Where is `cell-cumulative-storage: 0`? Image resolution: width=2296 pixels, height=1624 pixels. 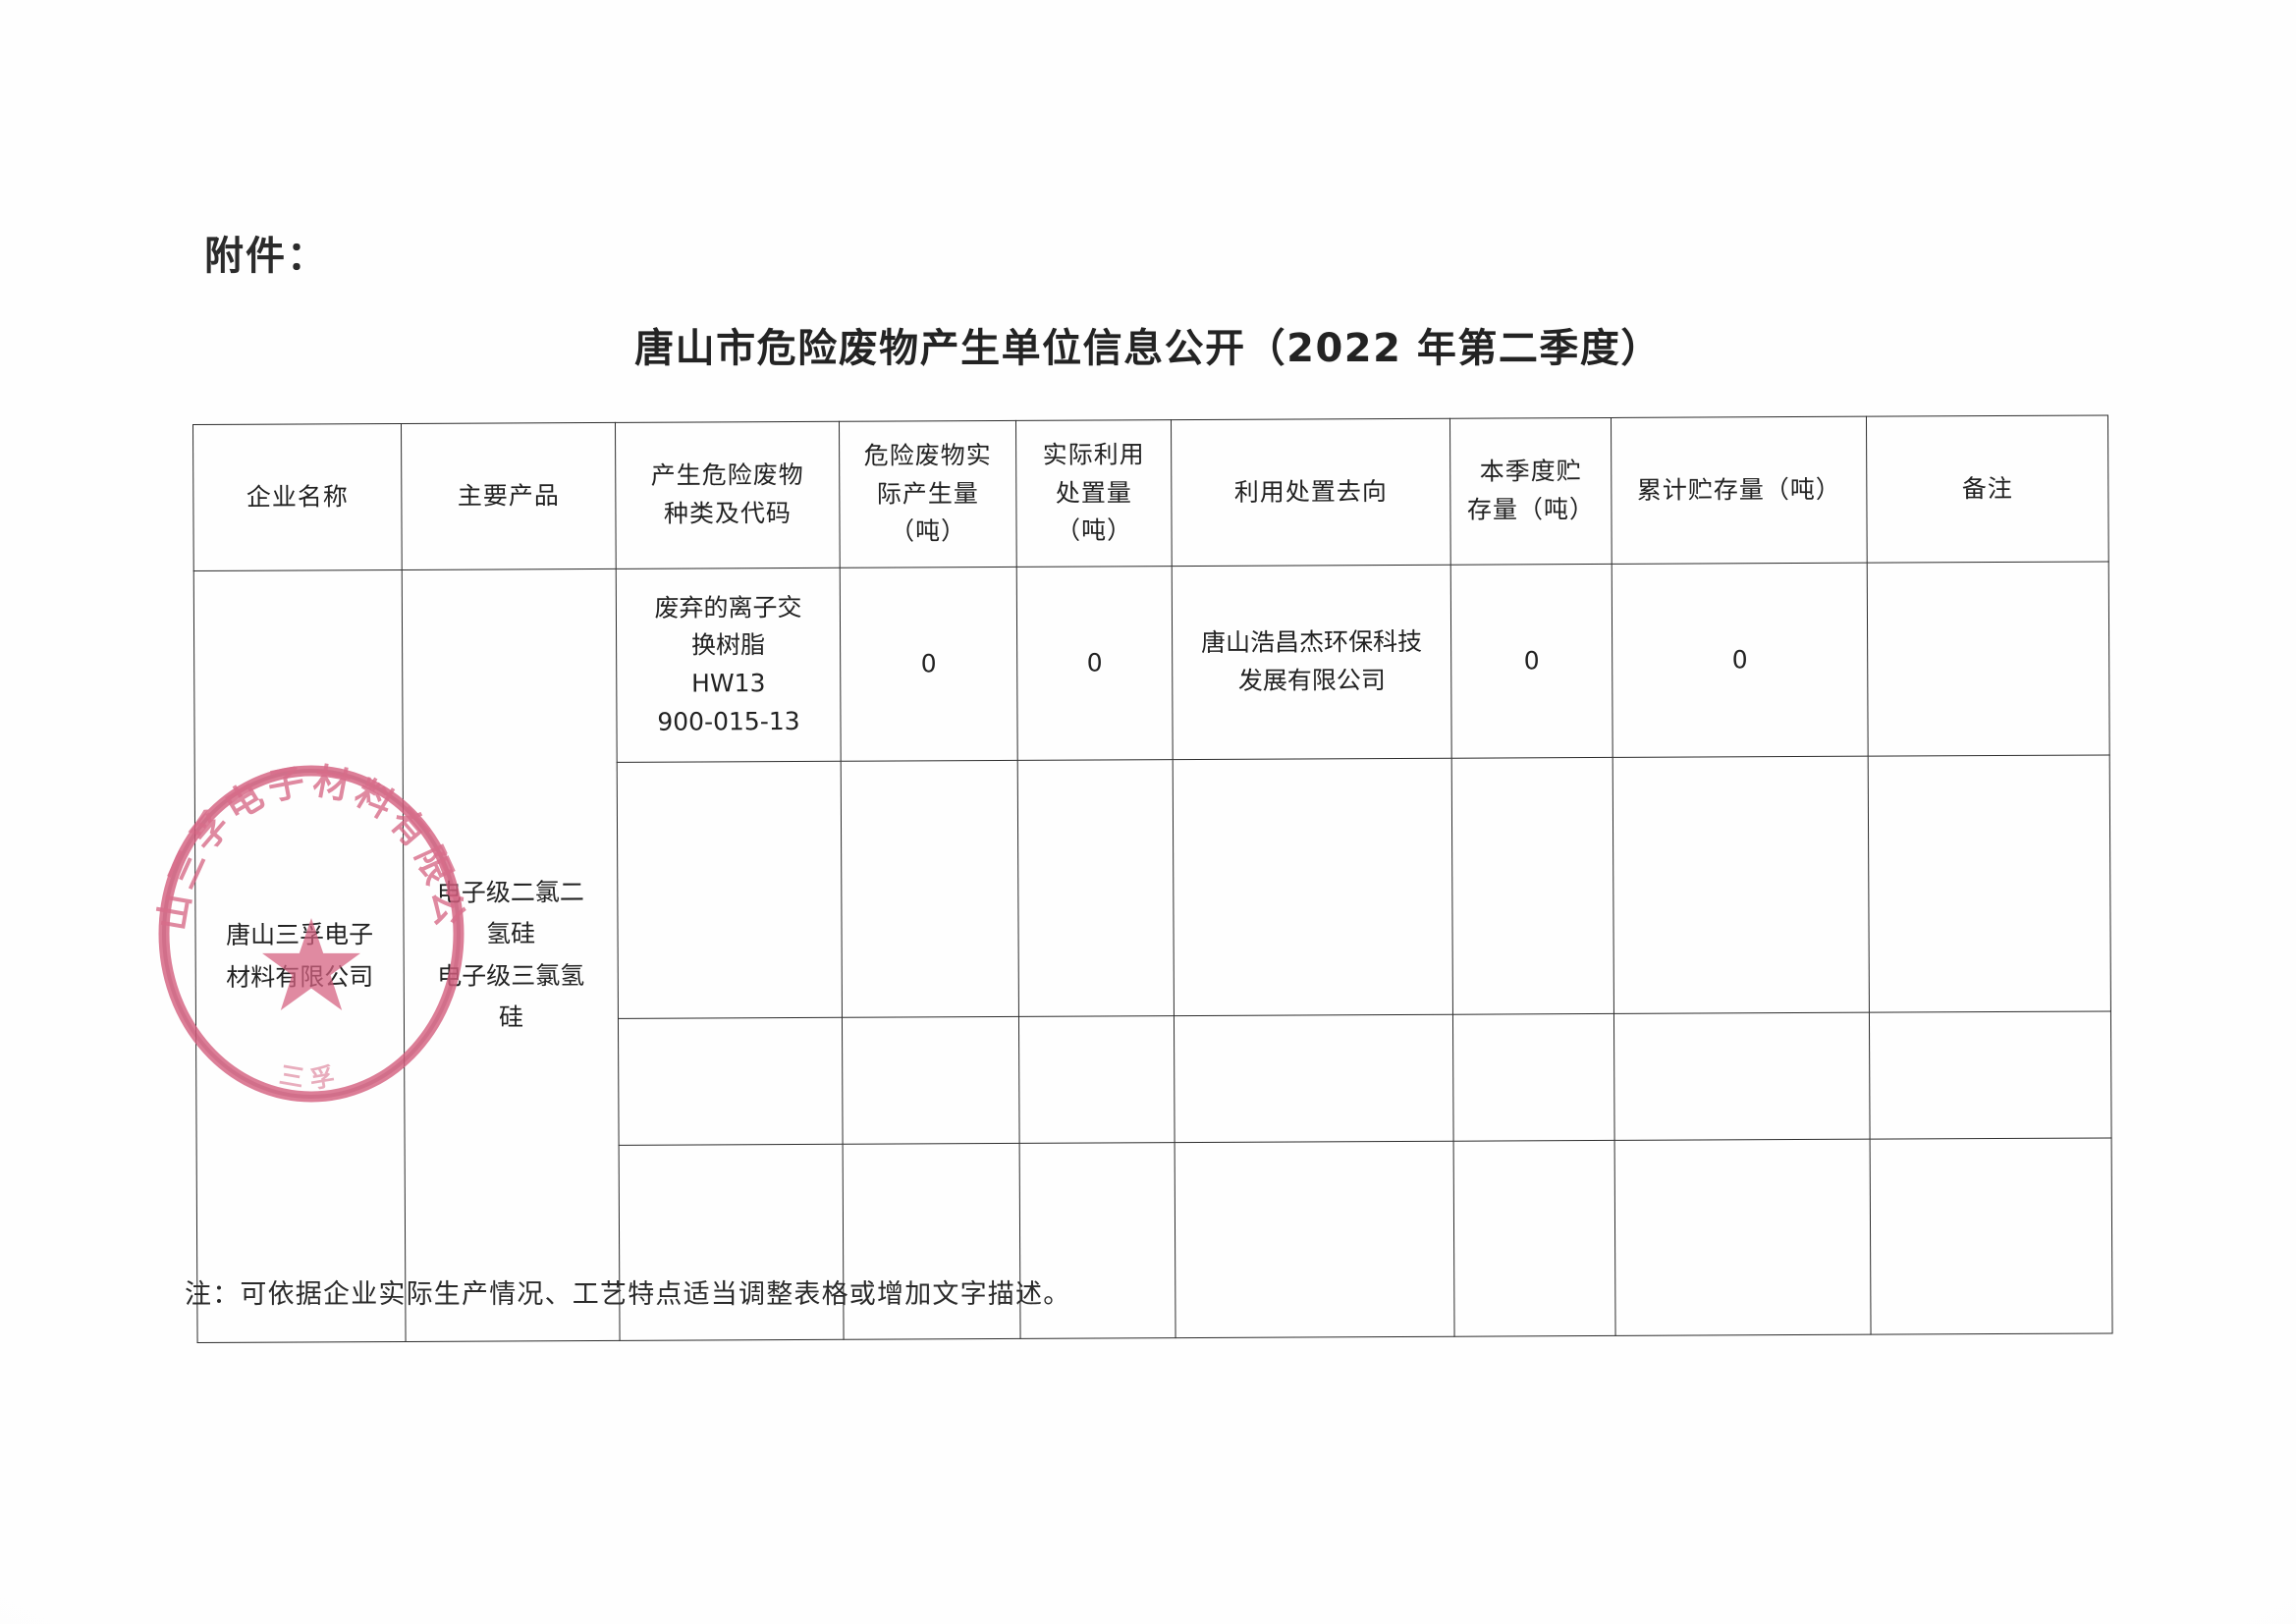
cell-cumulative-storage: 0 is located at coordinates (1740, 660).